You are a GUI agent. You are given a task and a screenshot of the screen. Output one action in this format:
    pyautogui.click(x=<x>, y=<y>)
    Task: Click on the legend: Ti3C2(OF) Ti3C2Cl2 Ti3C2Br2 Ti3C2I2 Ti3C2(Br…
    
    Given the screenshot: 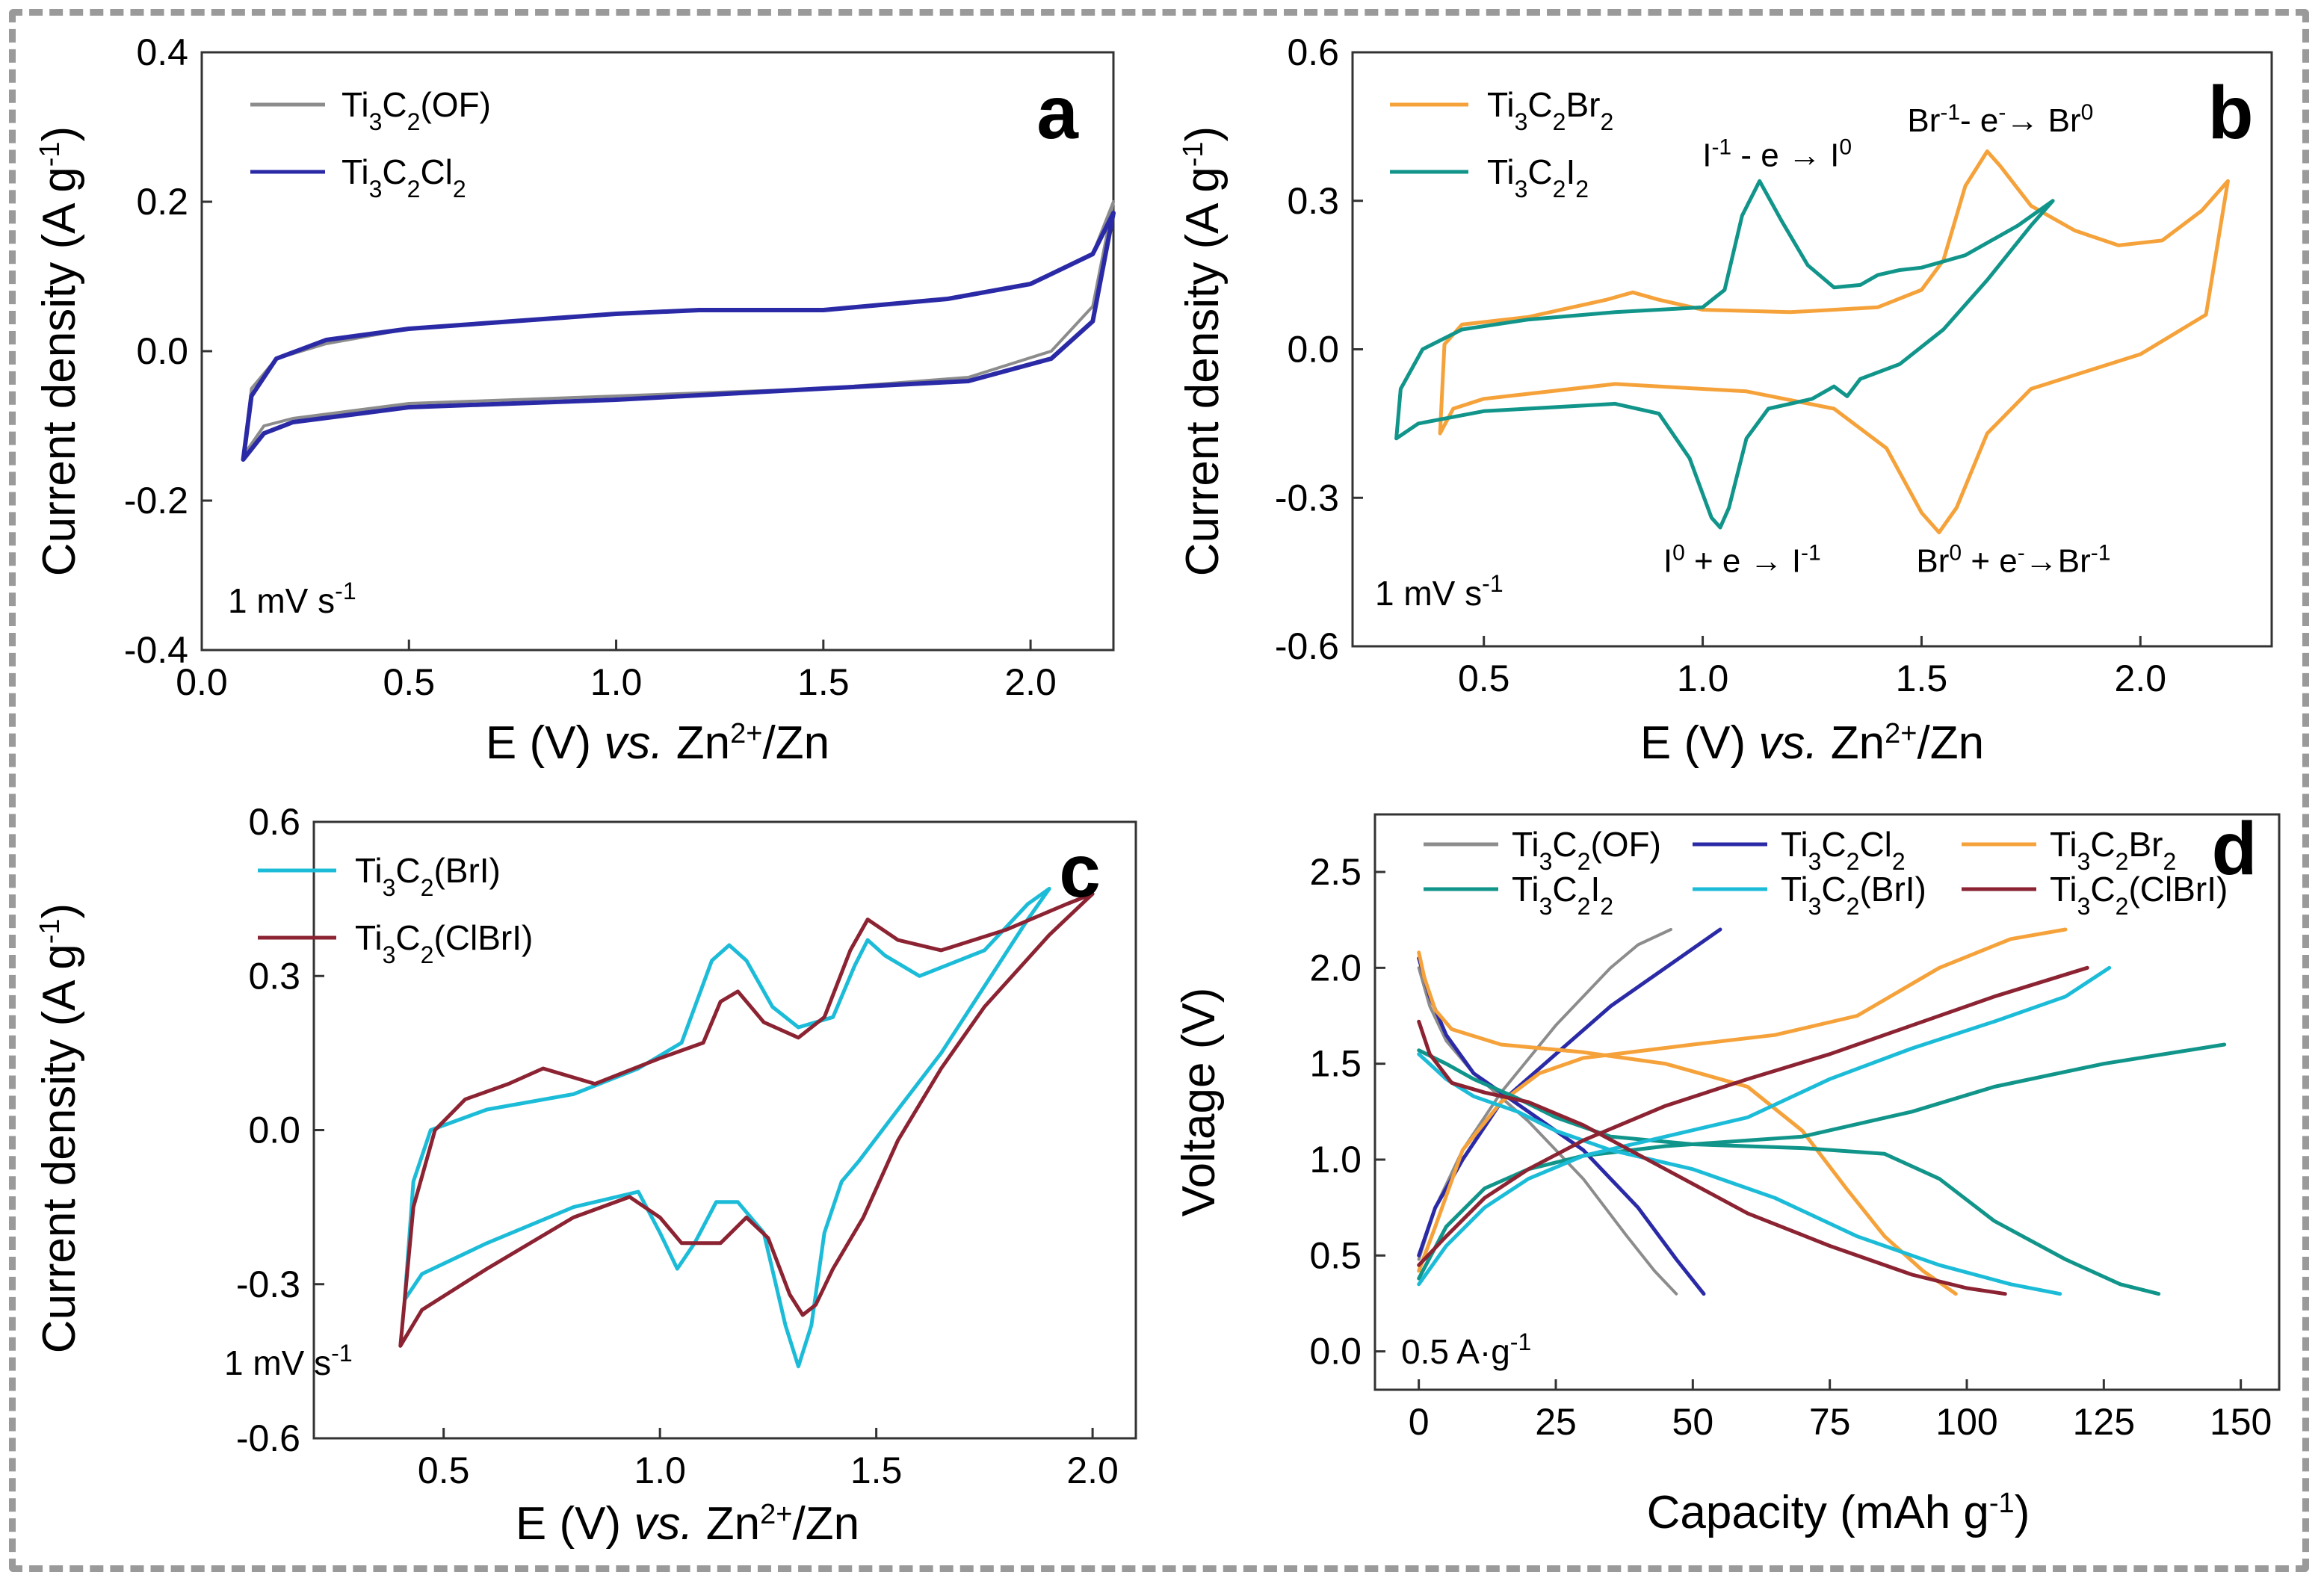 What is the action you would take?
    pyautogui.click(x=1826, y=872)
    